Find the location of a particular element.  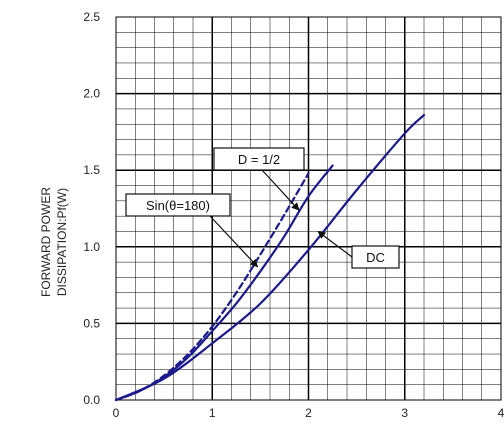

annotation-label: D = 1/2 is located at coordinates (259, 159).